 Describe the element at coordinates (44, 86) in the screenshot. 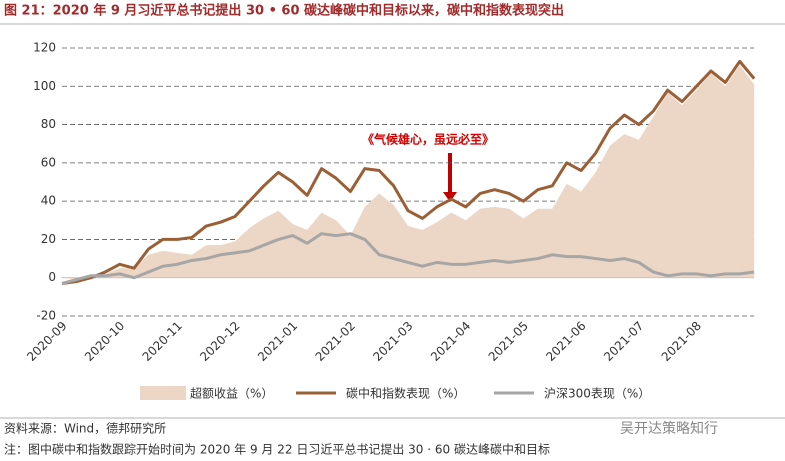

I see `y-tick-label: 100` at that location.